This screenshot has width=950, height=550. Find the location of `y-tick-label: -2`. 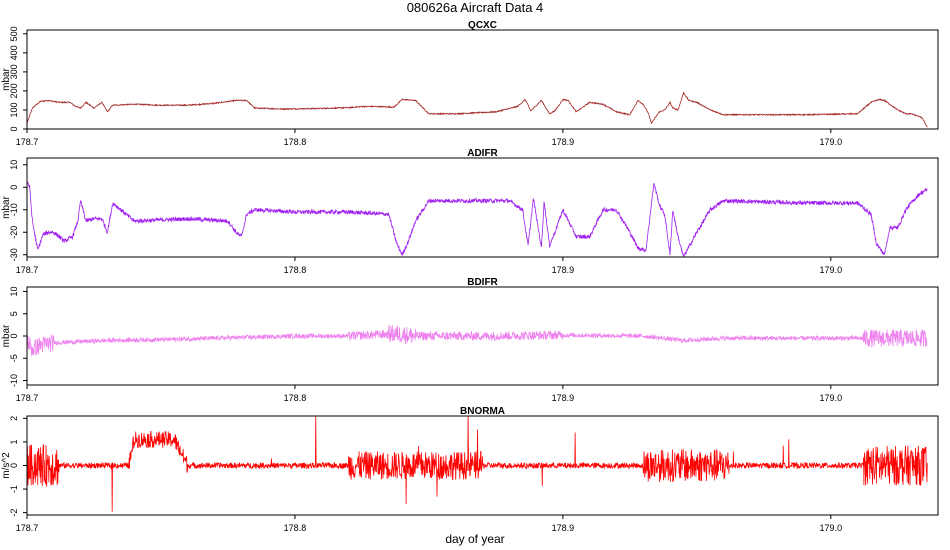

y-tick-label: -2 is located at coordinates (14, 513).